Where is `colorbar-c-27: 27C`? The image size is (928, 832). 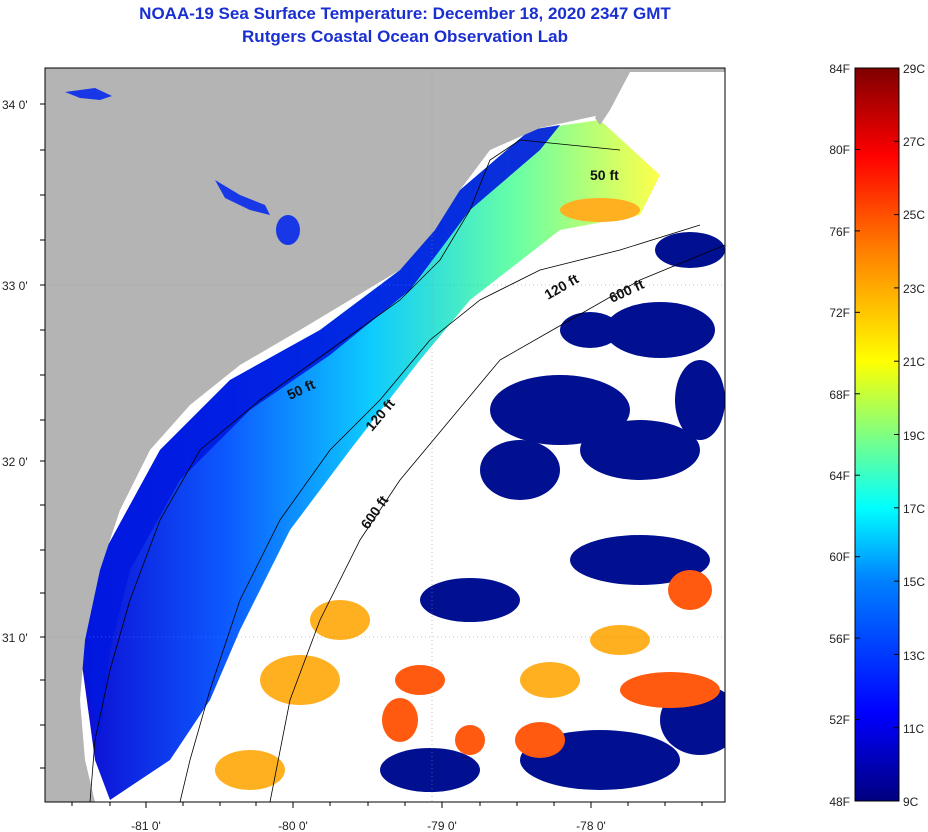
colorbar-c-27: 27C is located at coordinates (914, 142).